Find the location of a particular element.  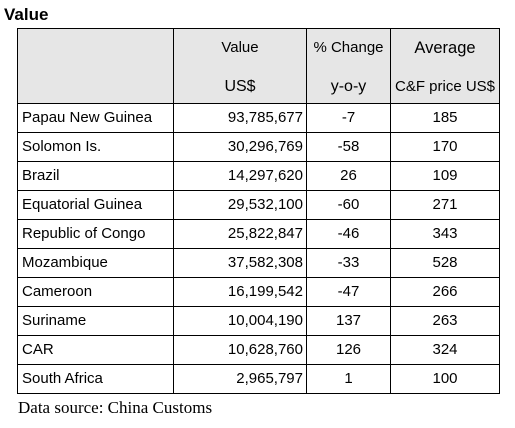

price-cell: 266 is located at coordinates (445, 292).